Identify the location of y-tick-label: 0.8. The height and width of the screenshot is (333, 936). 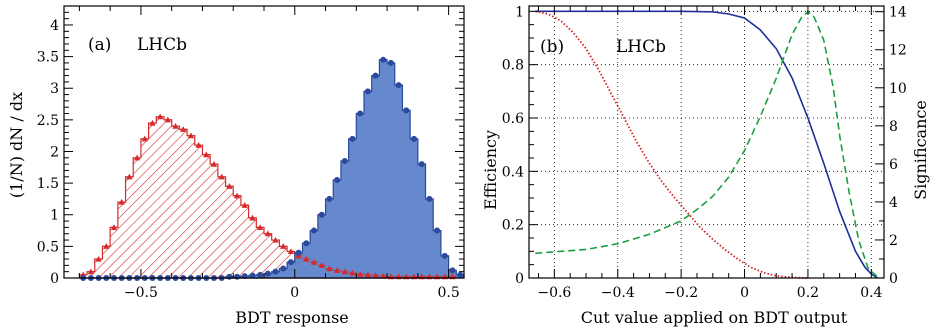
(513, 66).